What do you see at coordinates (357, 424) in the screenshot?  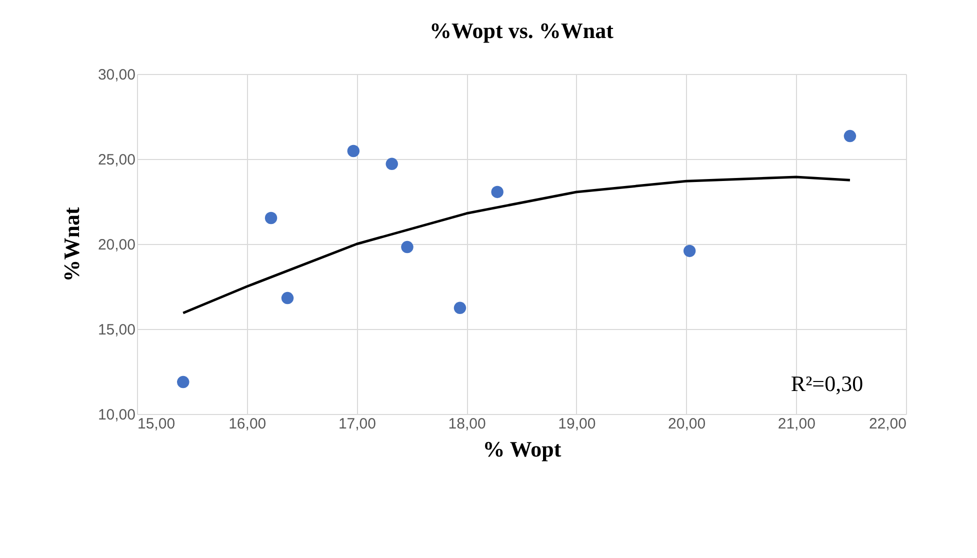 I see `x-tick-label: 17,00` at bounding box center [357, 424].